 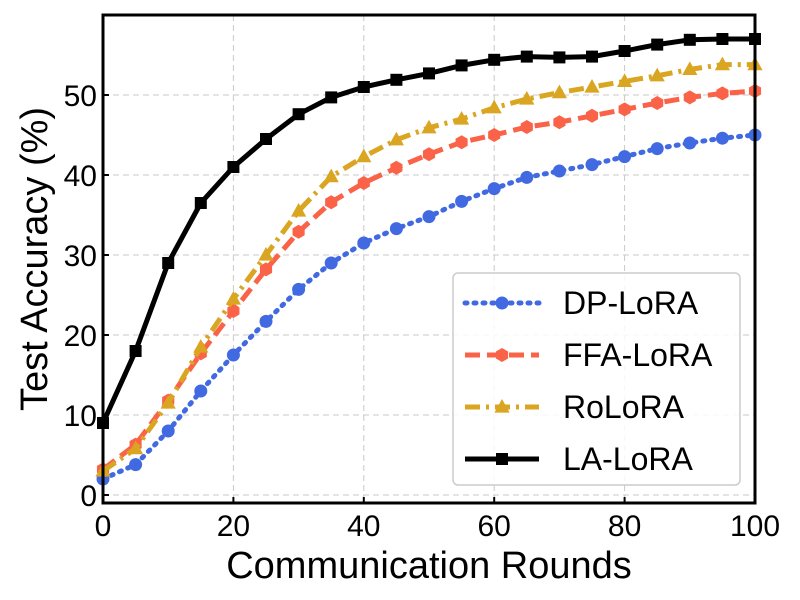 I want to click on x-tick-label: 0, so click(x=103, y=526).